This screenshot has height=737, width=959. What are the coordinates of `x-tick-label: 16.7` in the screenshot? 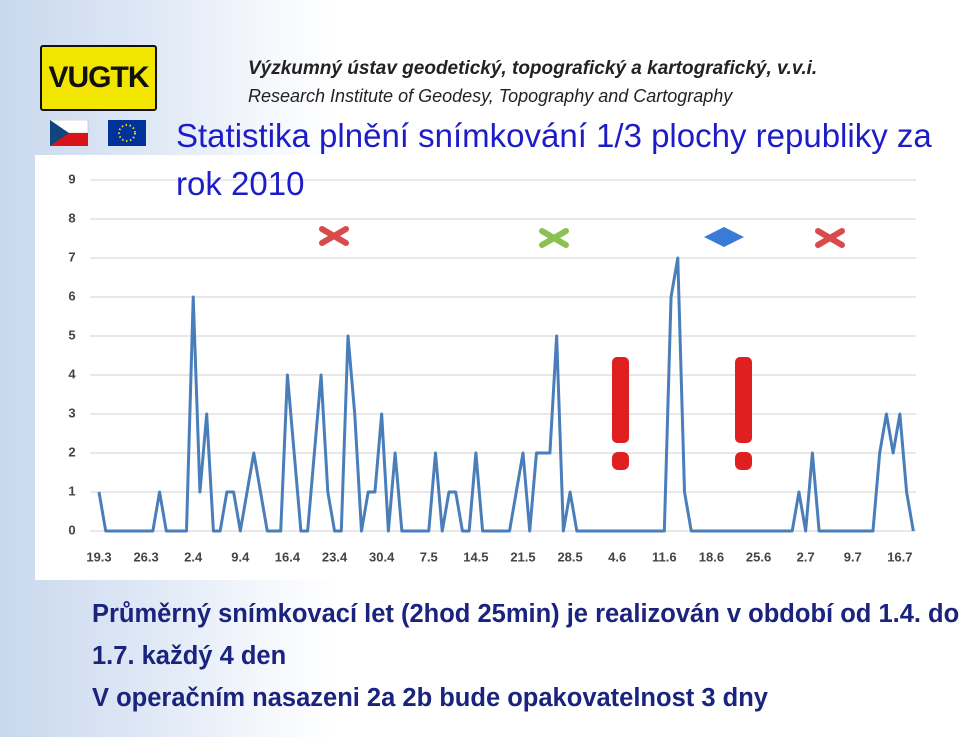 It's located at (899, 556).